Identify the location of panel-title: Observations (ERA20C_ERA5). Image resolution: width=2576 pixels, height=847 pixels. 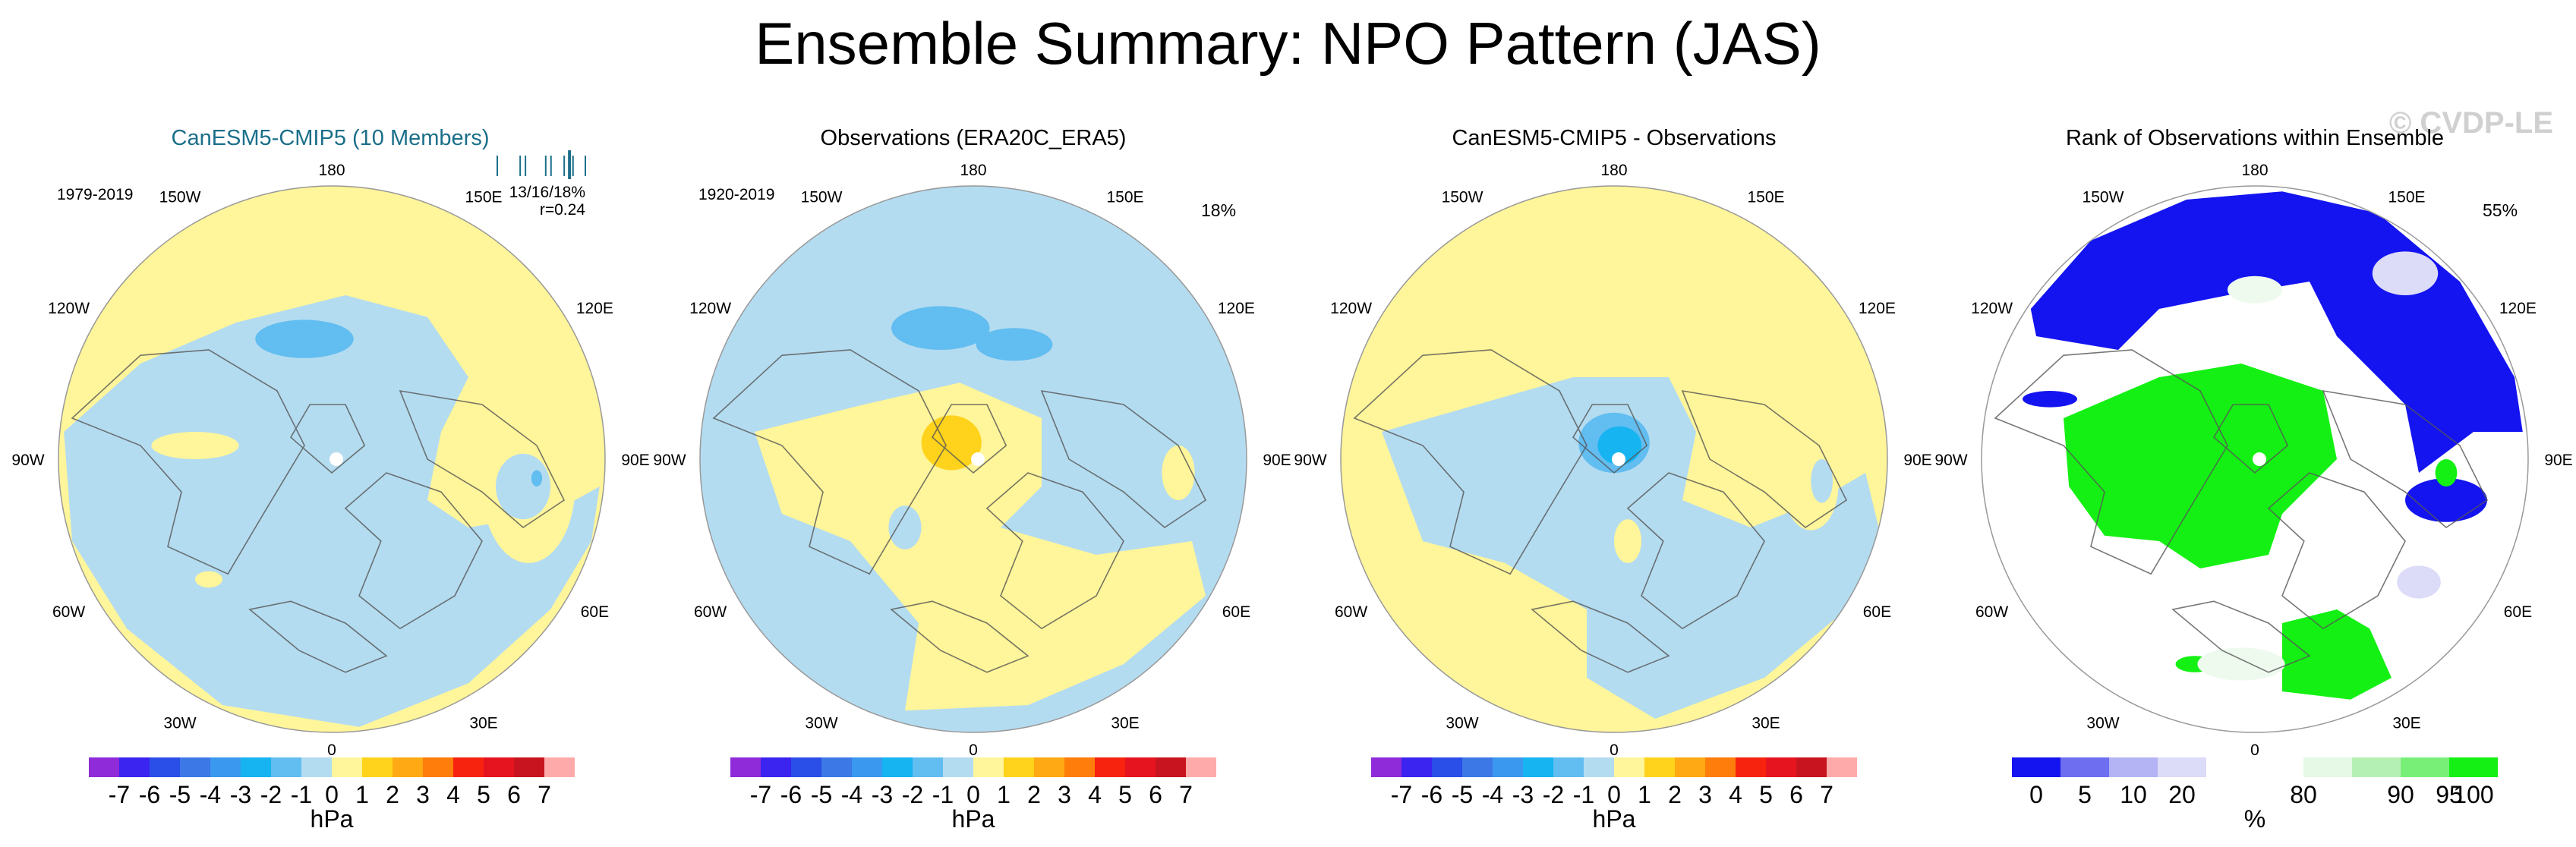
(974, 138).